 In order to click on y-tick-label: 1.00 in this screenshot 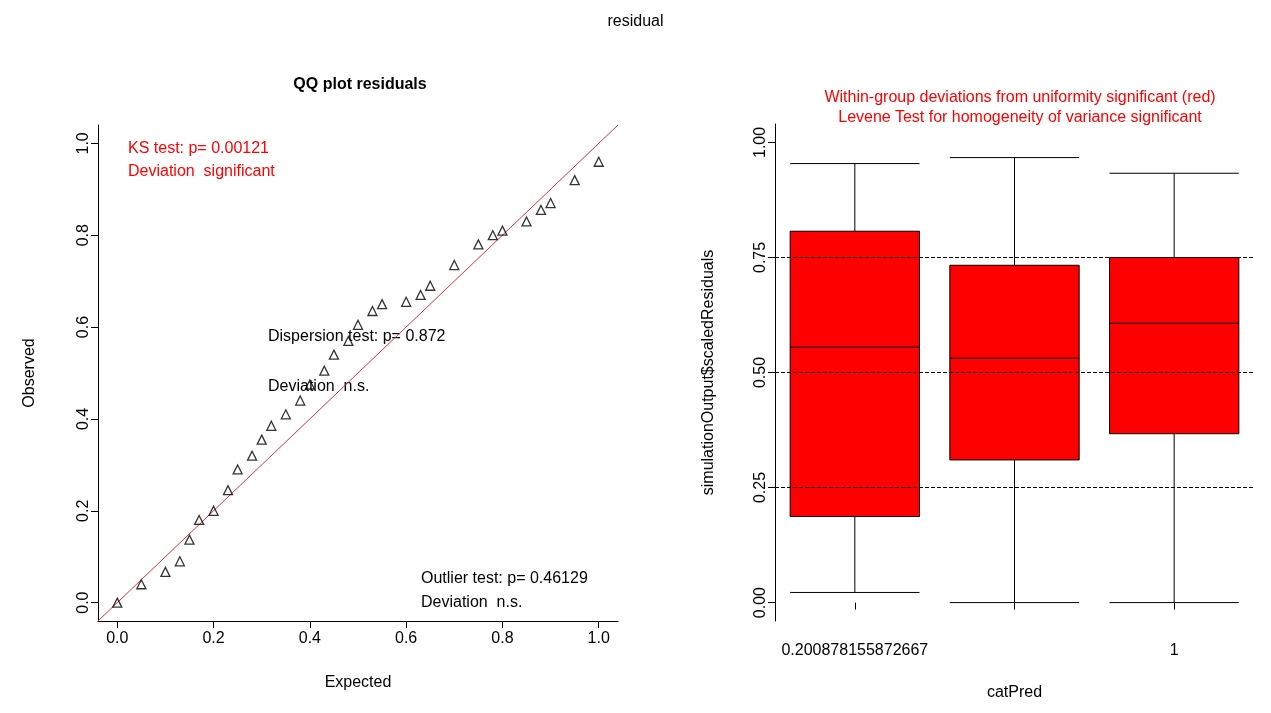, I will do `click(759, 142)`.